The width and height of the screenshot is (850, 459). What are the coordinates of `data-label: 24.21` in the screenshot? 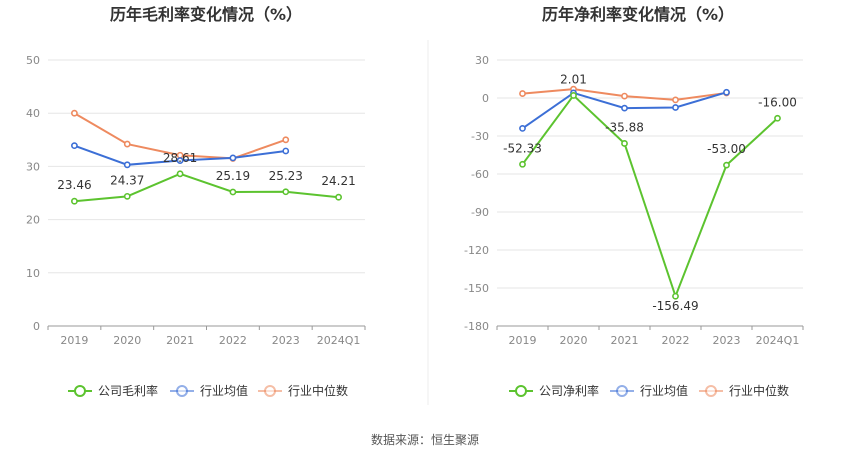 It's located at (338, 181).